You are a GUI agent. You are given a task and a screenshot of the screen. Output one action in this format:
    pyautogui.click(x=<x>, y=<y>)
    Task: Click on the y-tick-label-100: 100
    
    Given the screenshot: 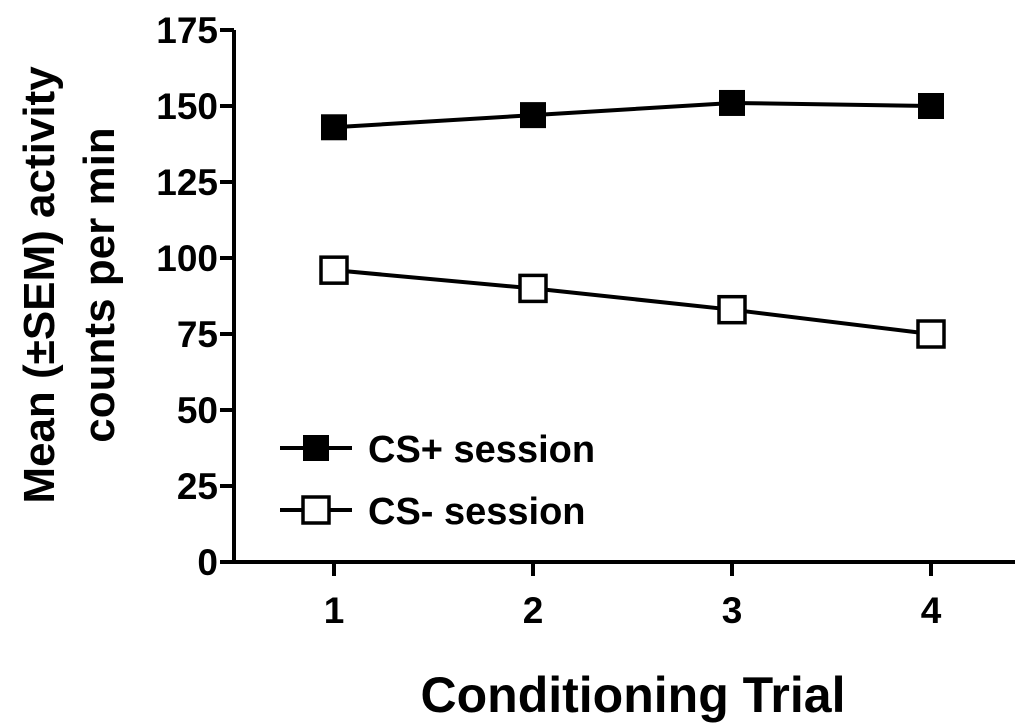 What is the action you would take?
    pyautogui.click(x=187, y=258)
    